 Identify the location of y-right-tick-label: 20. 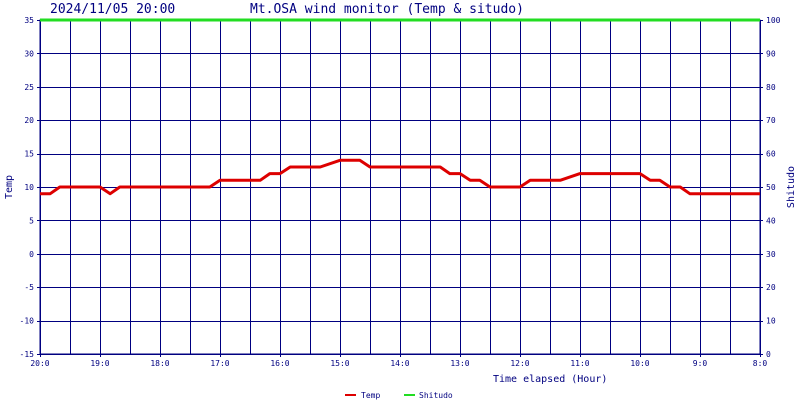
(771, 287).